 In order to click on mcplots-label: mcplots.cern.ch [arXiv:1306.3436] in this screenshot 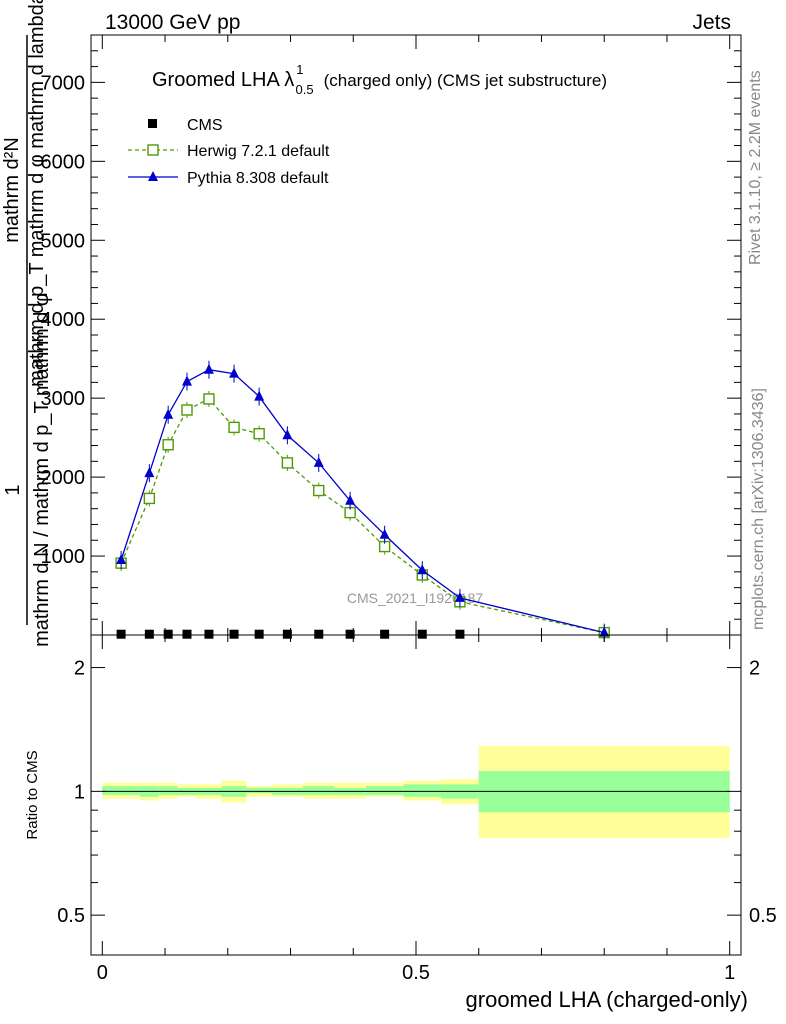, I will do `click(758, 509)`.